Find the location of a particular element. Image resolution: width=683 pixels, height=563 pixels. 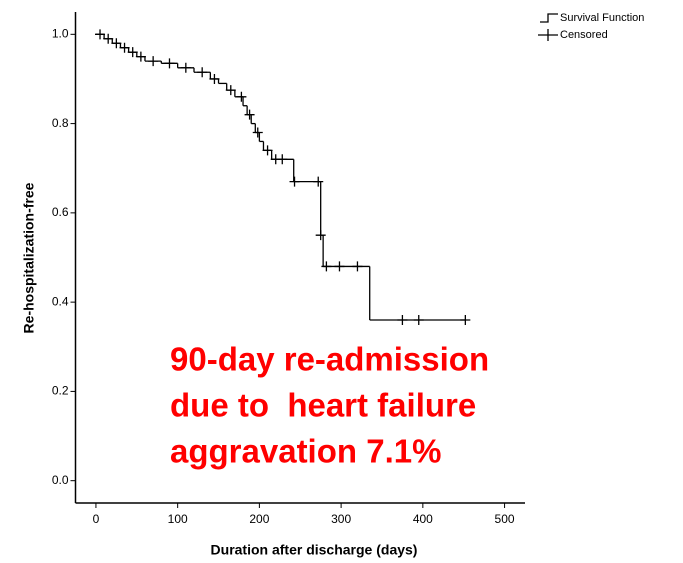

x-tick-label: 100 is located at coordinates (178, 519).